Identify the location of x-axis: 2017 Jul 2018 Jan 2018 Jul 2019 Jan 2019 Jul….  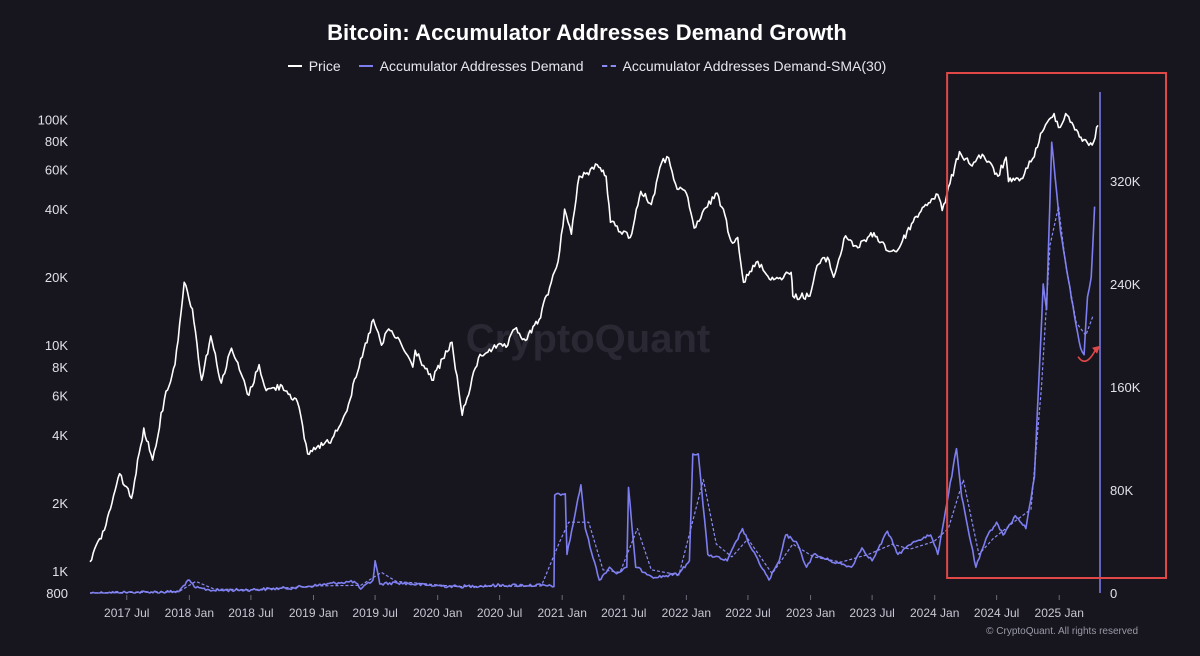
(594, 607).